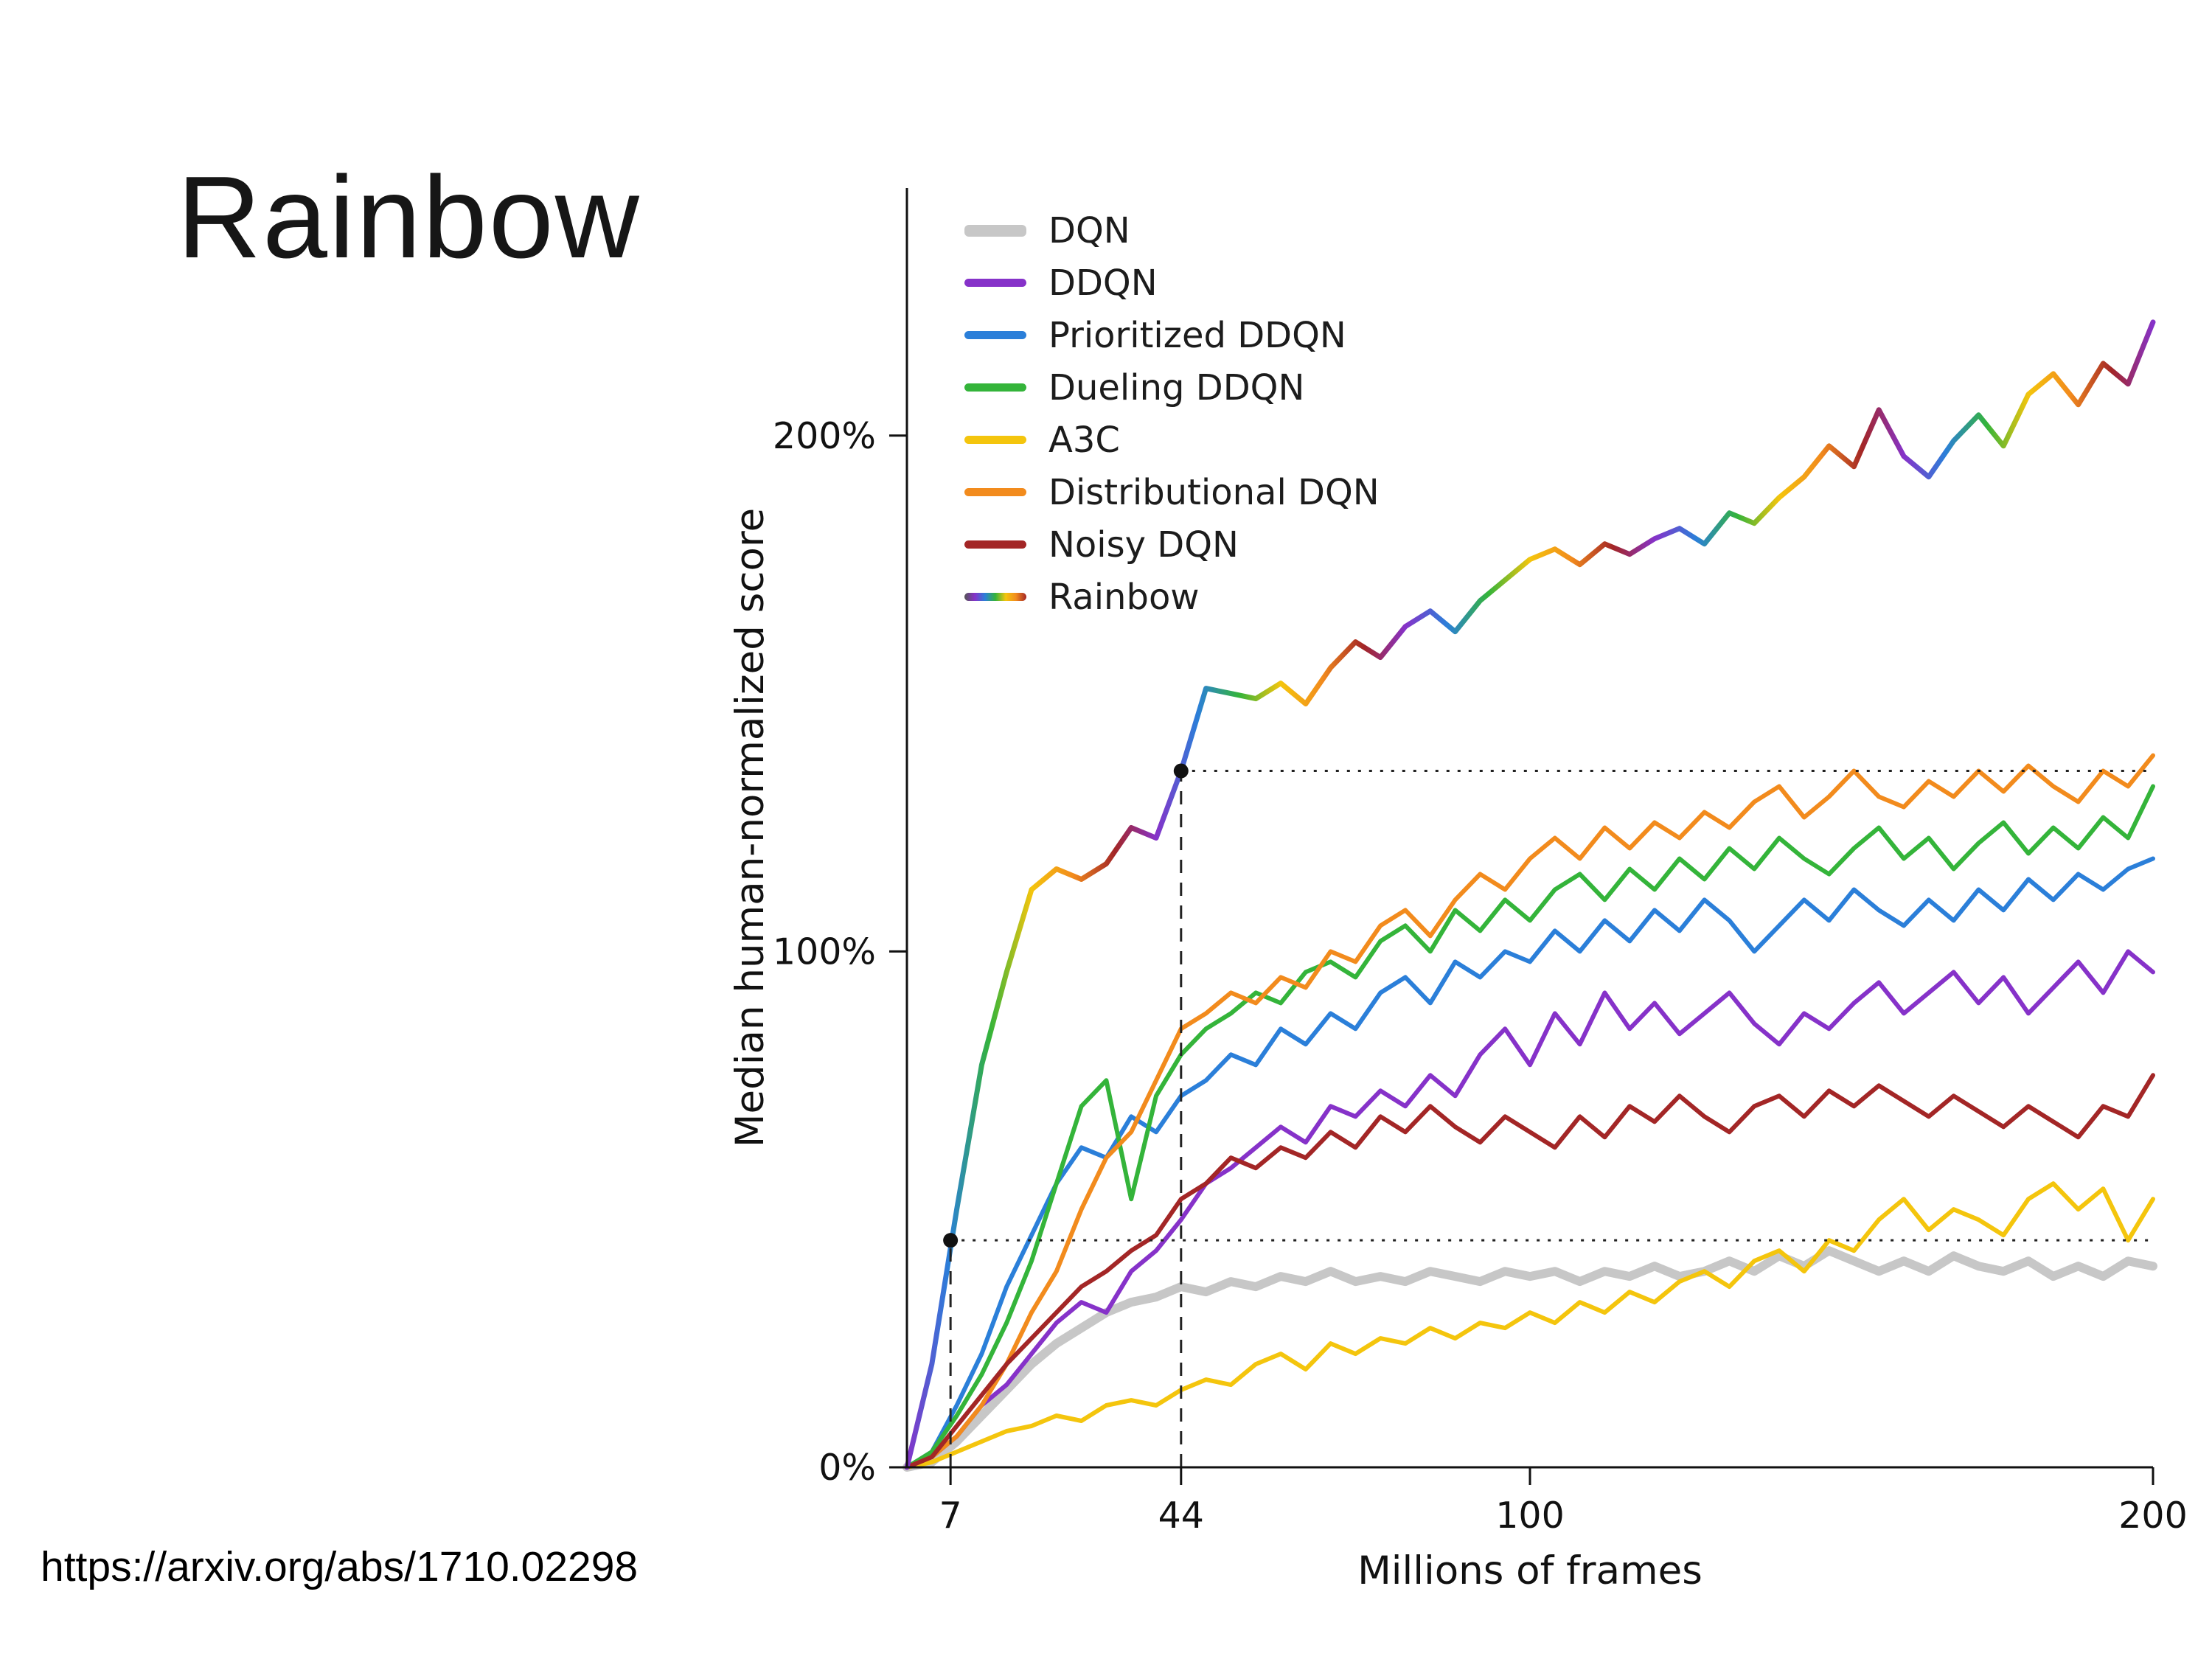 The width and height of the screenshot is (2212, 1659). Describe the element at coordinates (1172, 440) in the screenshot. I see `legend-item-a3c: A3C` at that location.